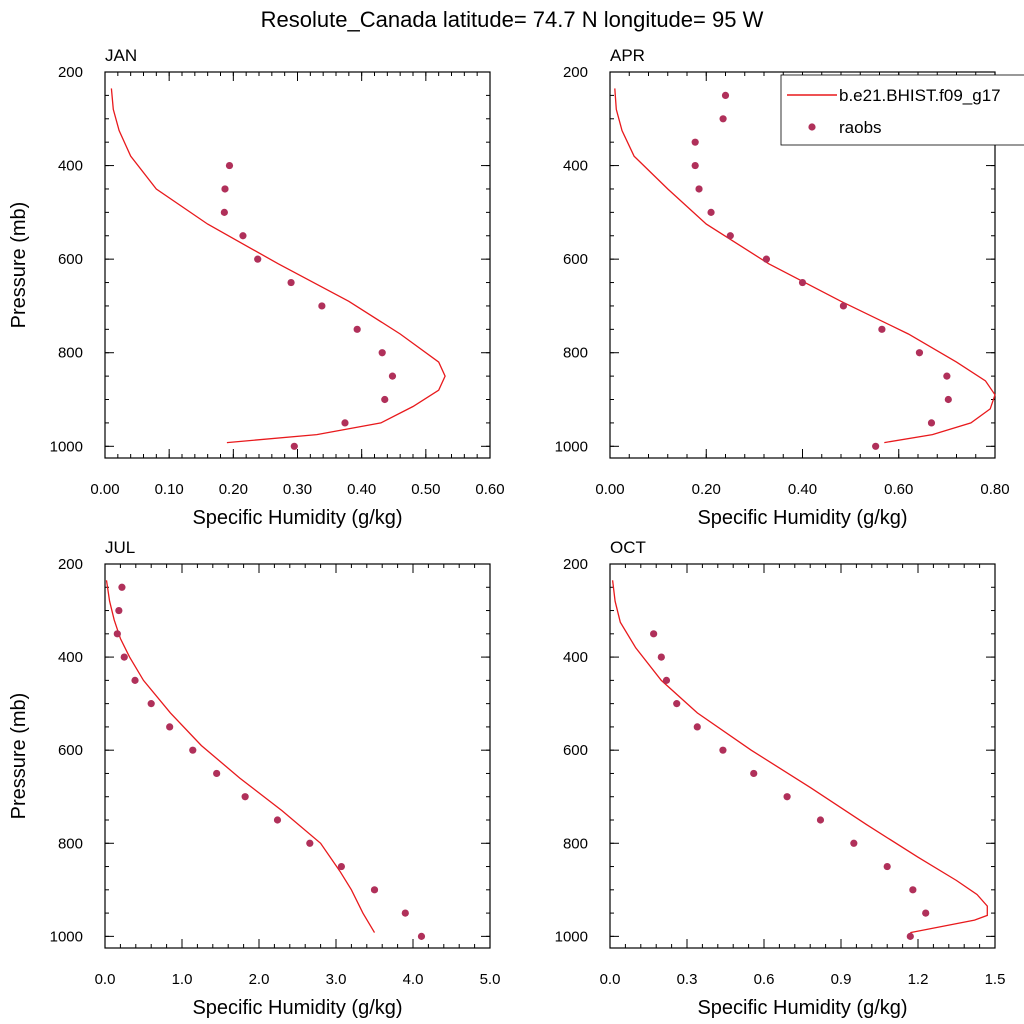  Describe the element at coordinates (995, 979) in the screenshot. I see `x-tick-label: 1.5` at that location.